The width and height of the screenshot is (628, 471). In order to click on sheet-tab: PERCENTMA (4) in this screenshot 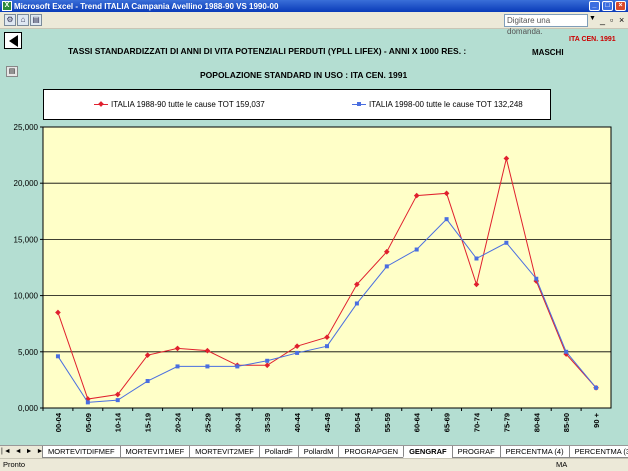, I will do `click(534, 452)`.